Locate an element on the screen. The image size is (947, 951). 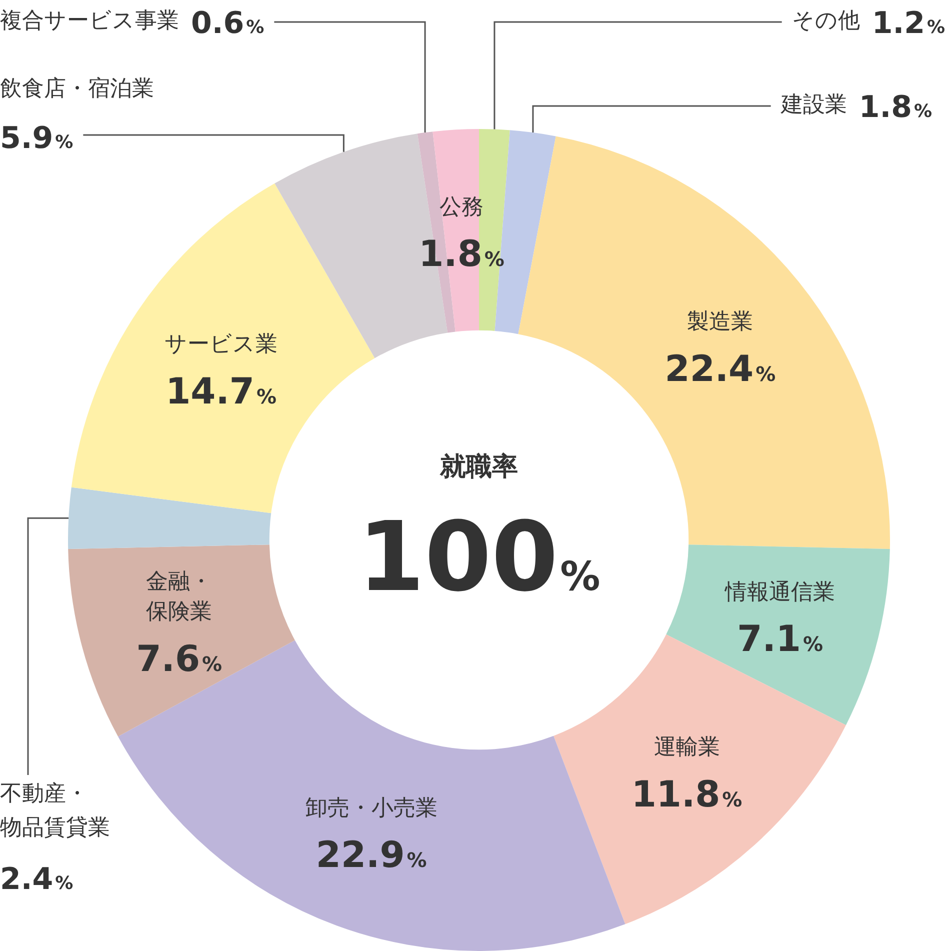
slice-label: 不動産・物品賃貸業 is located at coordinates (55, 811).